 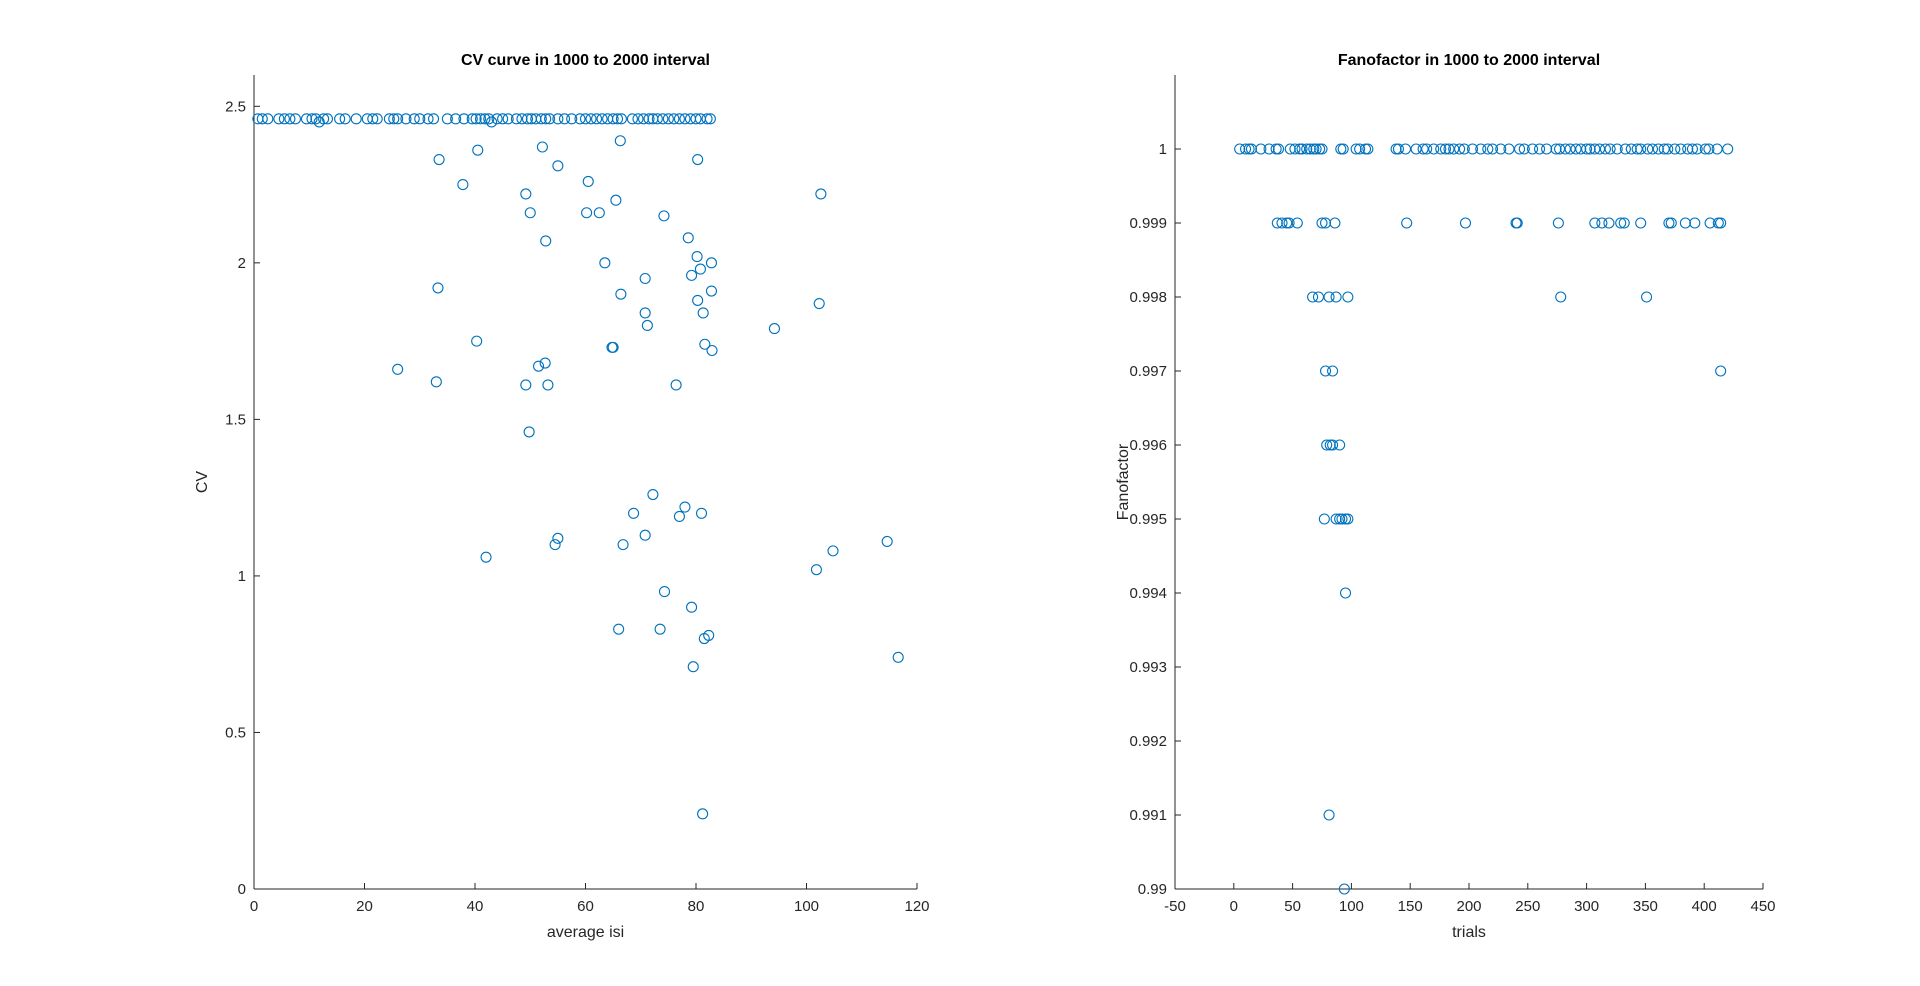 What do you see at coordinates (696, 906) in the screenshot?
I see `cv-x-tick-label: 80` at bounding box center [696, 906].